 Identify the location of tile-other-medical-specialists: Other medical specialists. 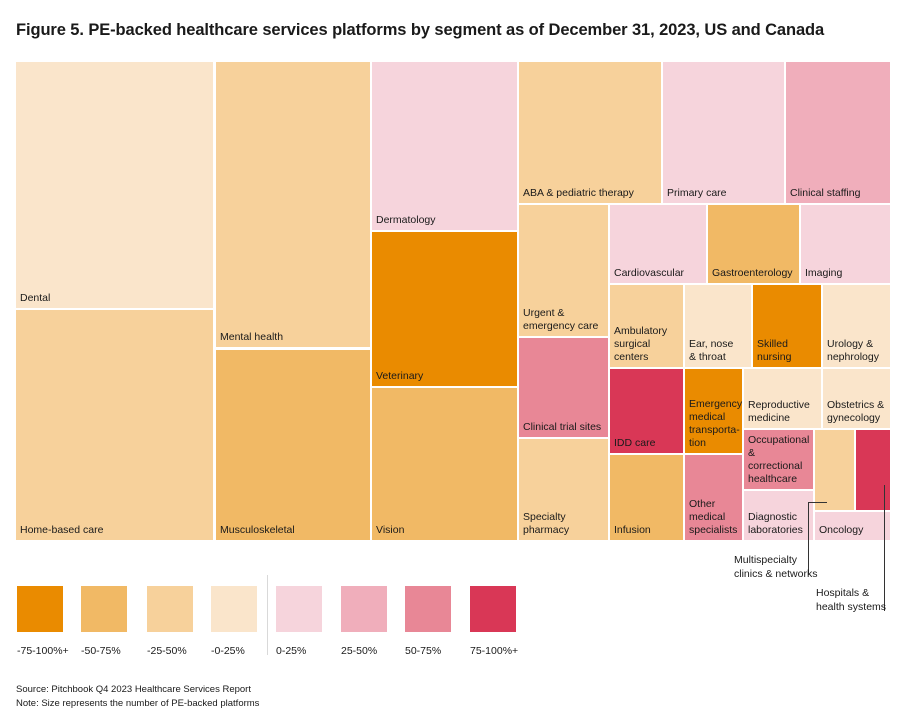
(713, 497).